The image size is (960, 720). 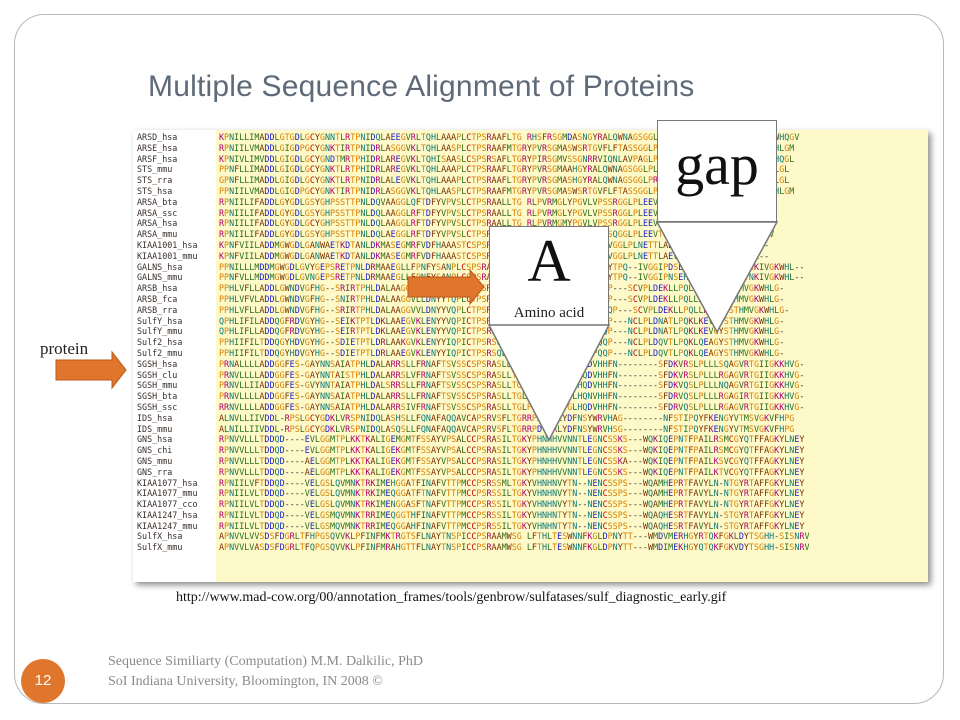 I want to click on sequence-name: SGSH_ssc, so click(x=157, y=406).